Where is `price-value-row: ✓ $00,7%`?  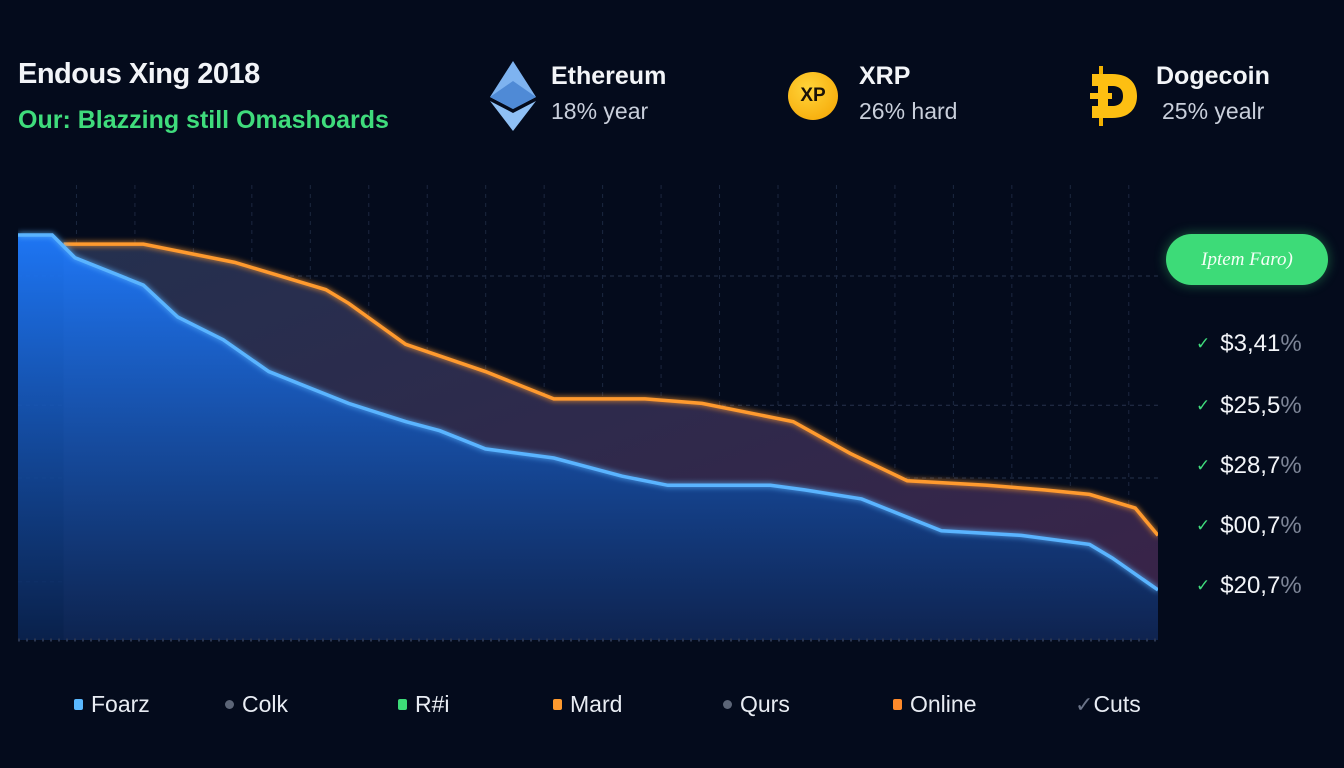 price-value-row: ✓ $00,7% is located at coordinates (1249, 526).